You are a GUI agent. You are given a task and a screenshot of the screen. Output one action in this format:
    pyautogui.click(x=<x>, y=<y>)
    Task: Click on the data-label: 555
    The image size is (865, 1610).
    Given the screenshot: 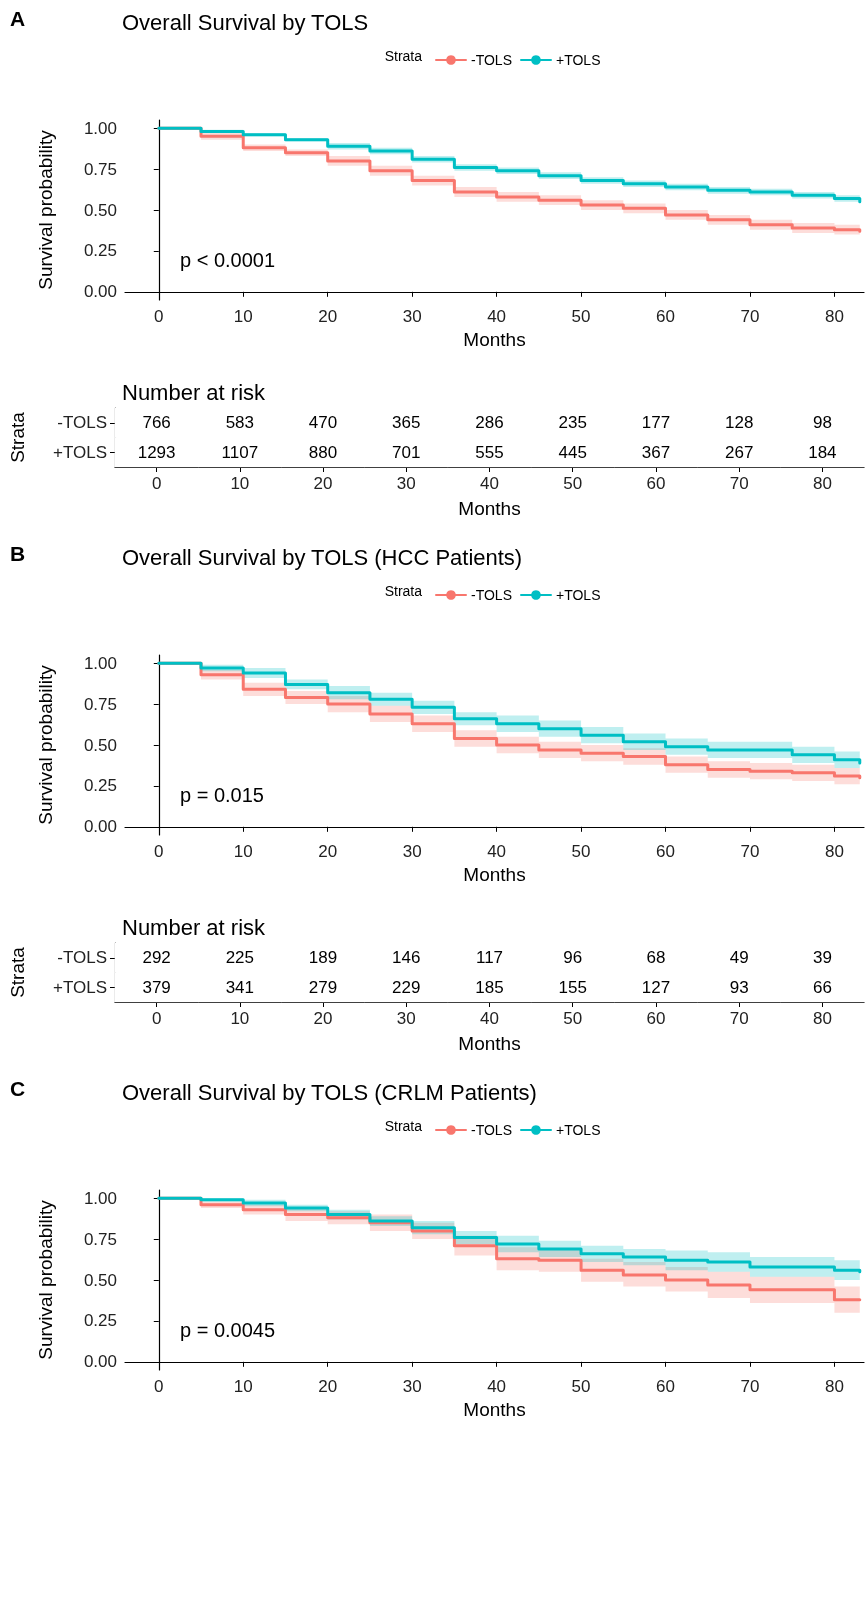 What is the action you would take?
    pyautogui.click(x=489, y=452)
    